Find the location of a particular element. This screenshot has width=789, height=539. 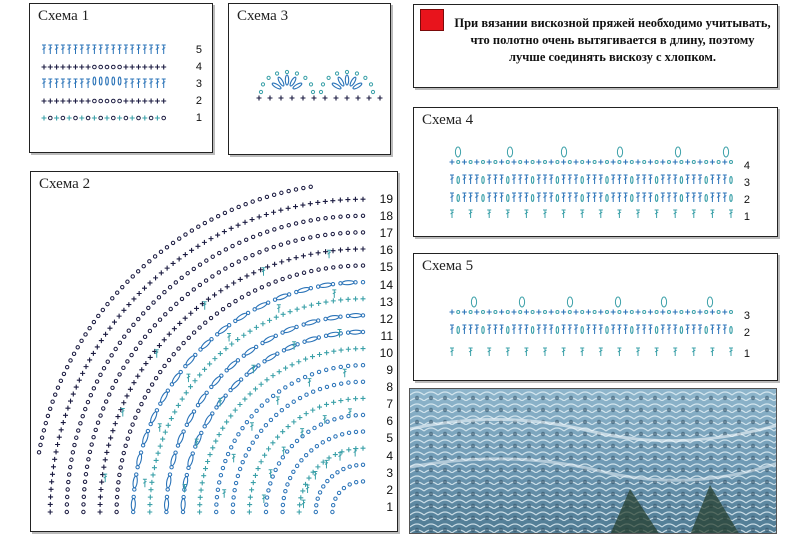

scheme-4-panel: Схема 4 4 3 2 1 is located at coordinates (595, 172).